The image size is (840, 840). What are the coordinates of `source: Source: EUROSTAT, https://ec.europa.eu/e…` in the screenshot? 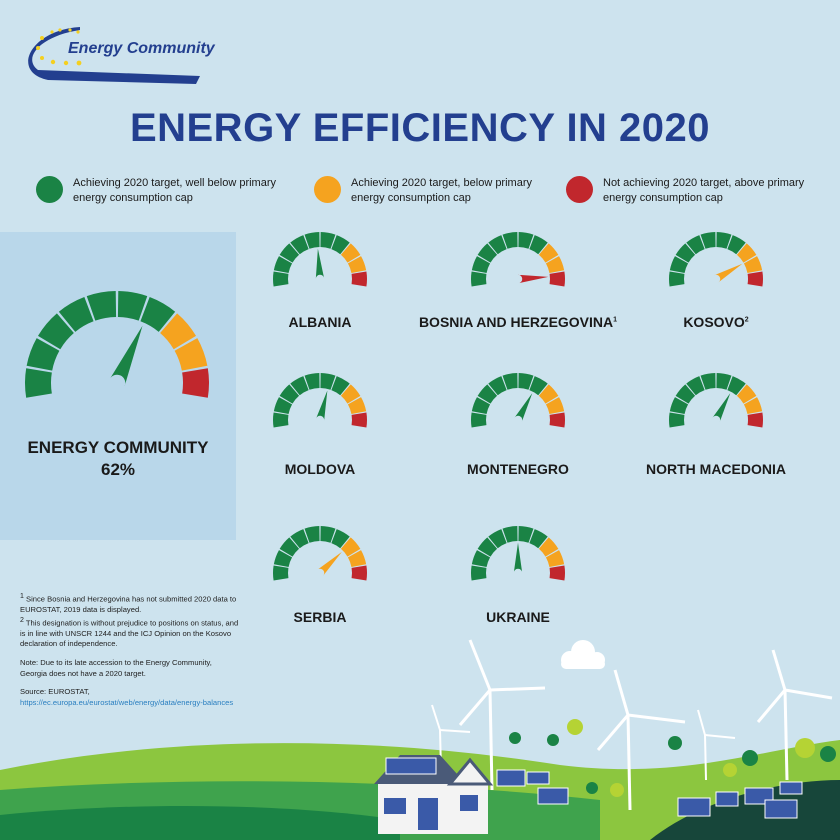 It's located at (130, 697).